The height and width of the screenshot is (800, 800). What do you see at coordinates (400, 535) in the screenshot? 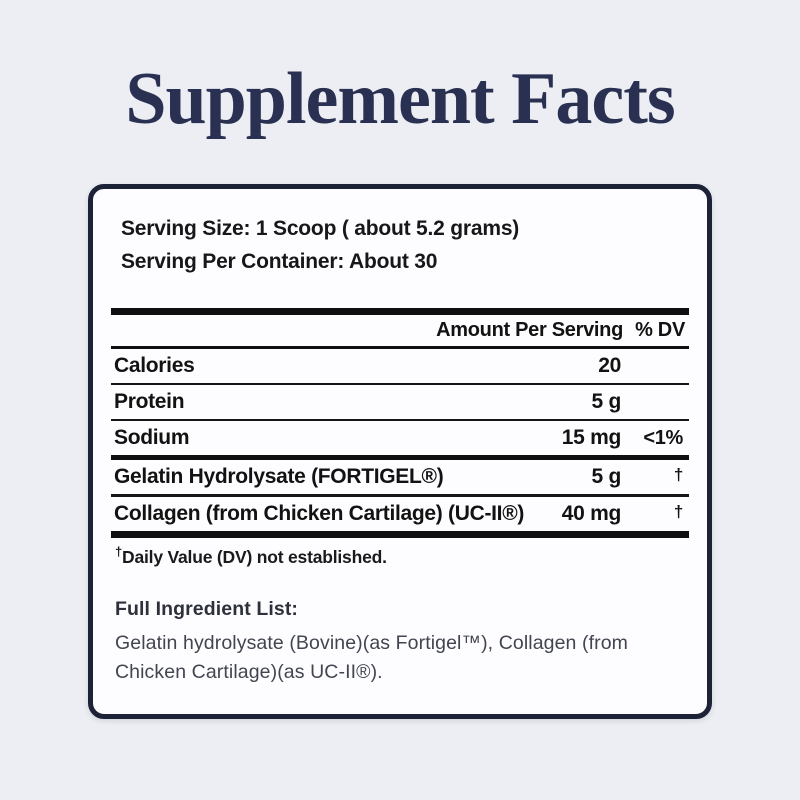
I see `table-bottom-bar` at bounding box center [400, 535].